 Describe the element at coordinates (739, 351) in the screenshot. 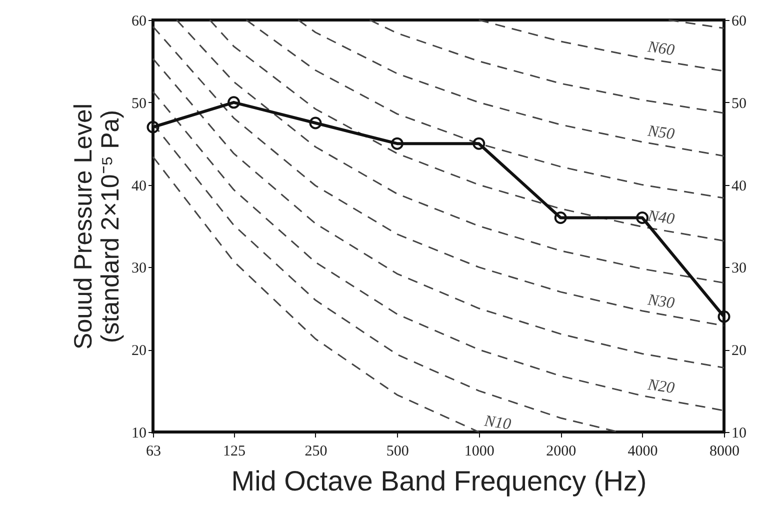

I see `y2-tick-label: 20` at that location.